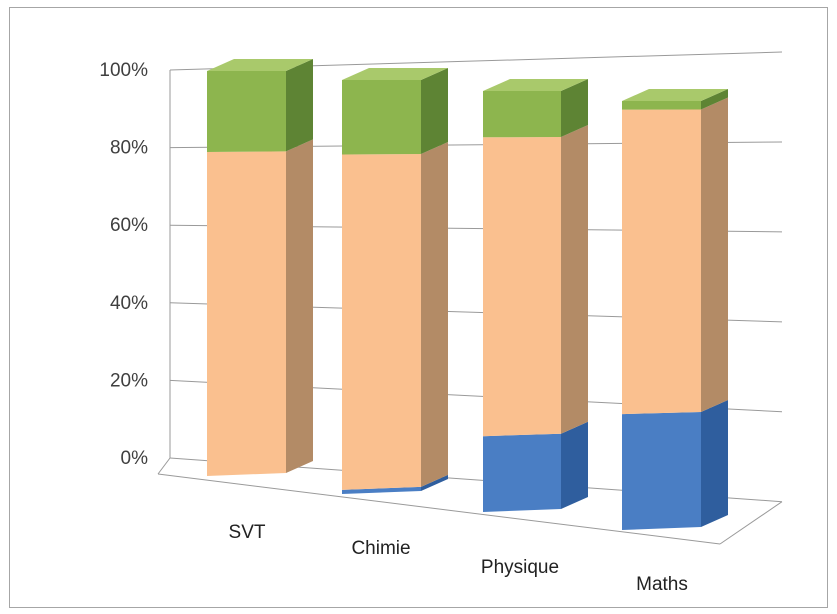 Image resolution: width=837 pixels, height=614 pixels. Describe the element at coordinates (751, 523) in the screenshot. I see `floor-edge-right` at that location.